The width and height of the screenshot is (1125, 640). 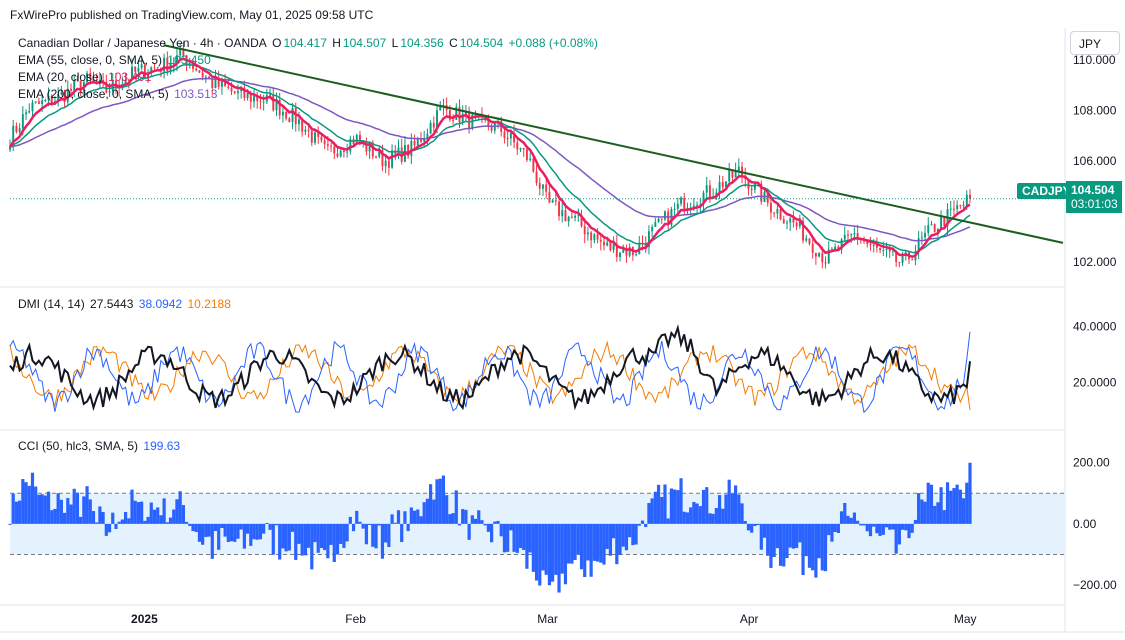 What do you see at coordinates (547, 619) in the screenshot?
I see `time-tick-label: Mar` at bounding box center [547, 619].